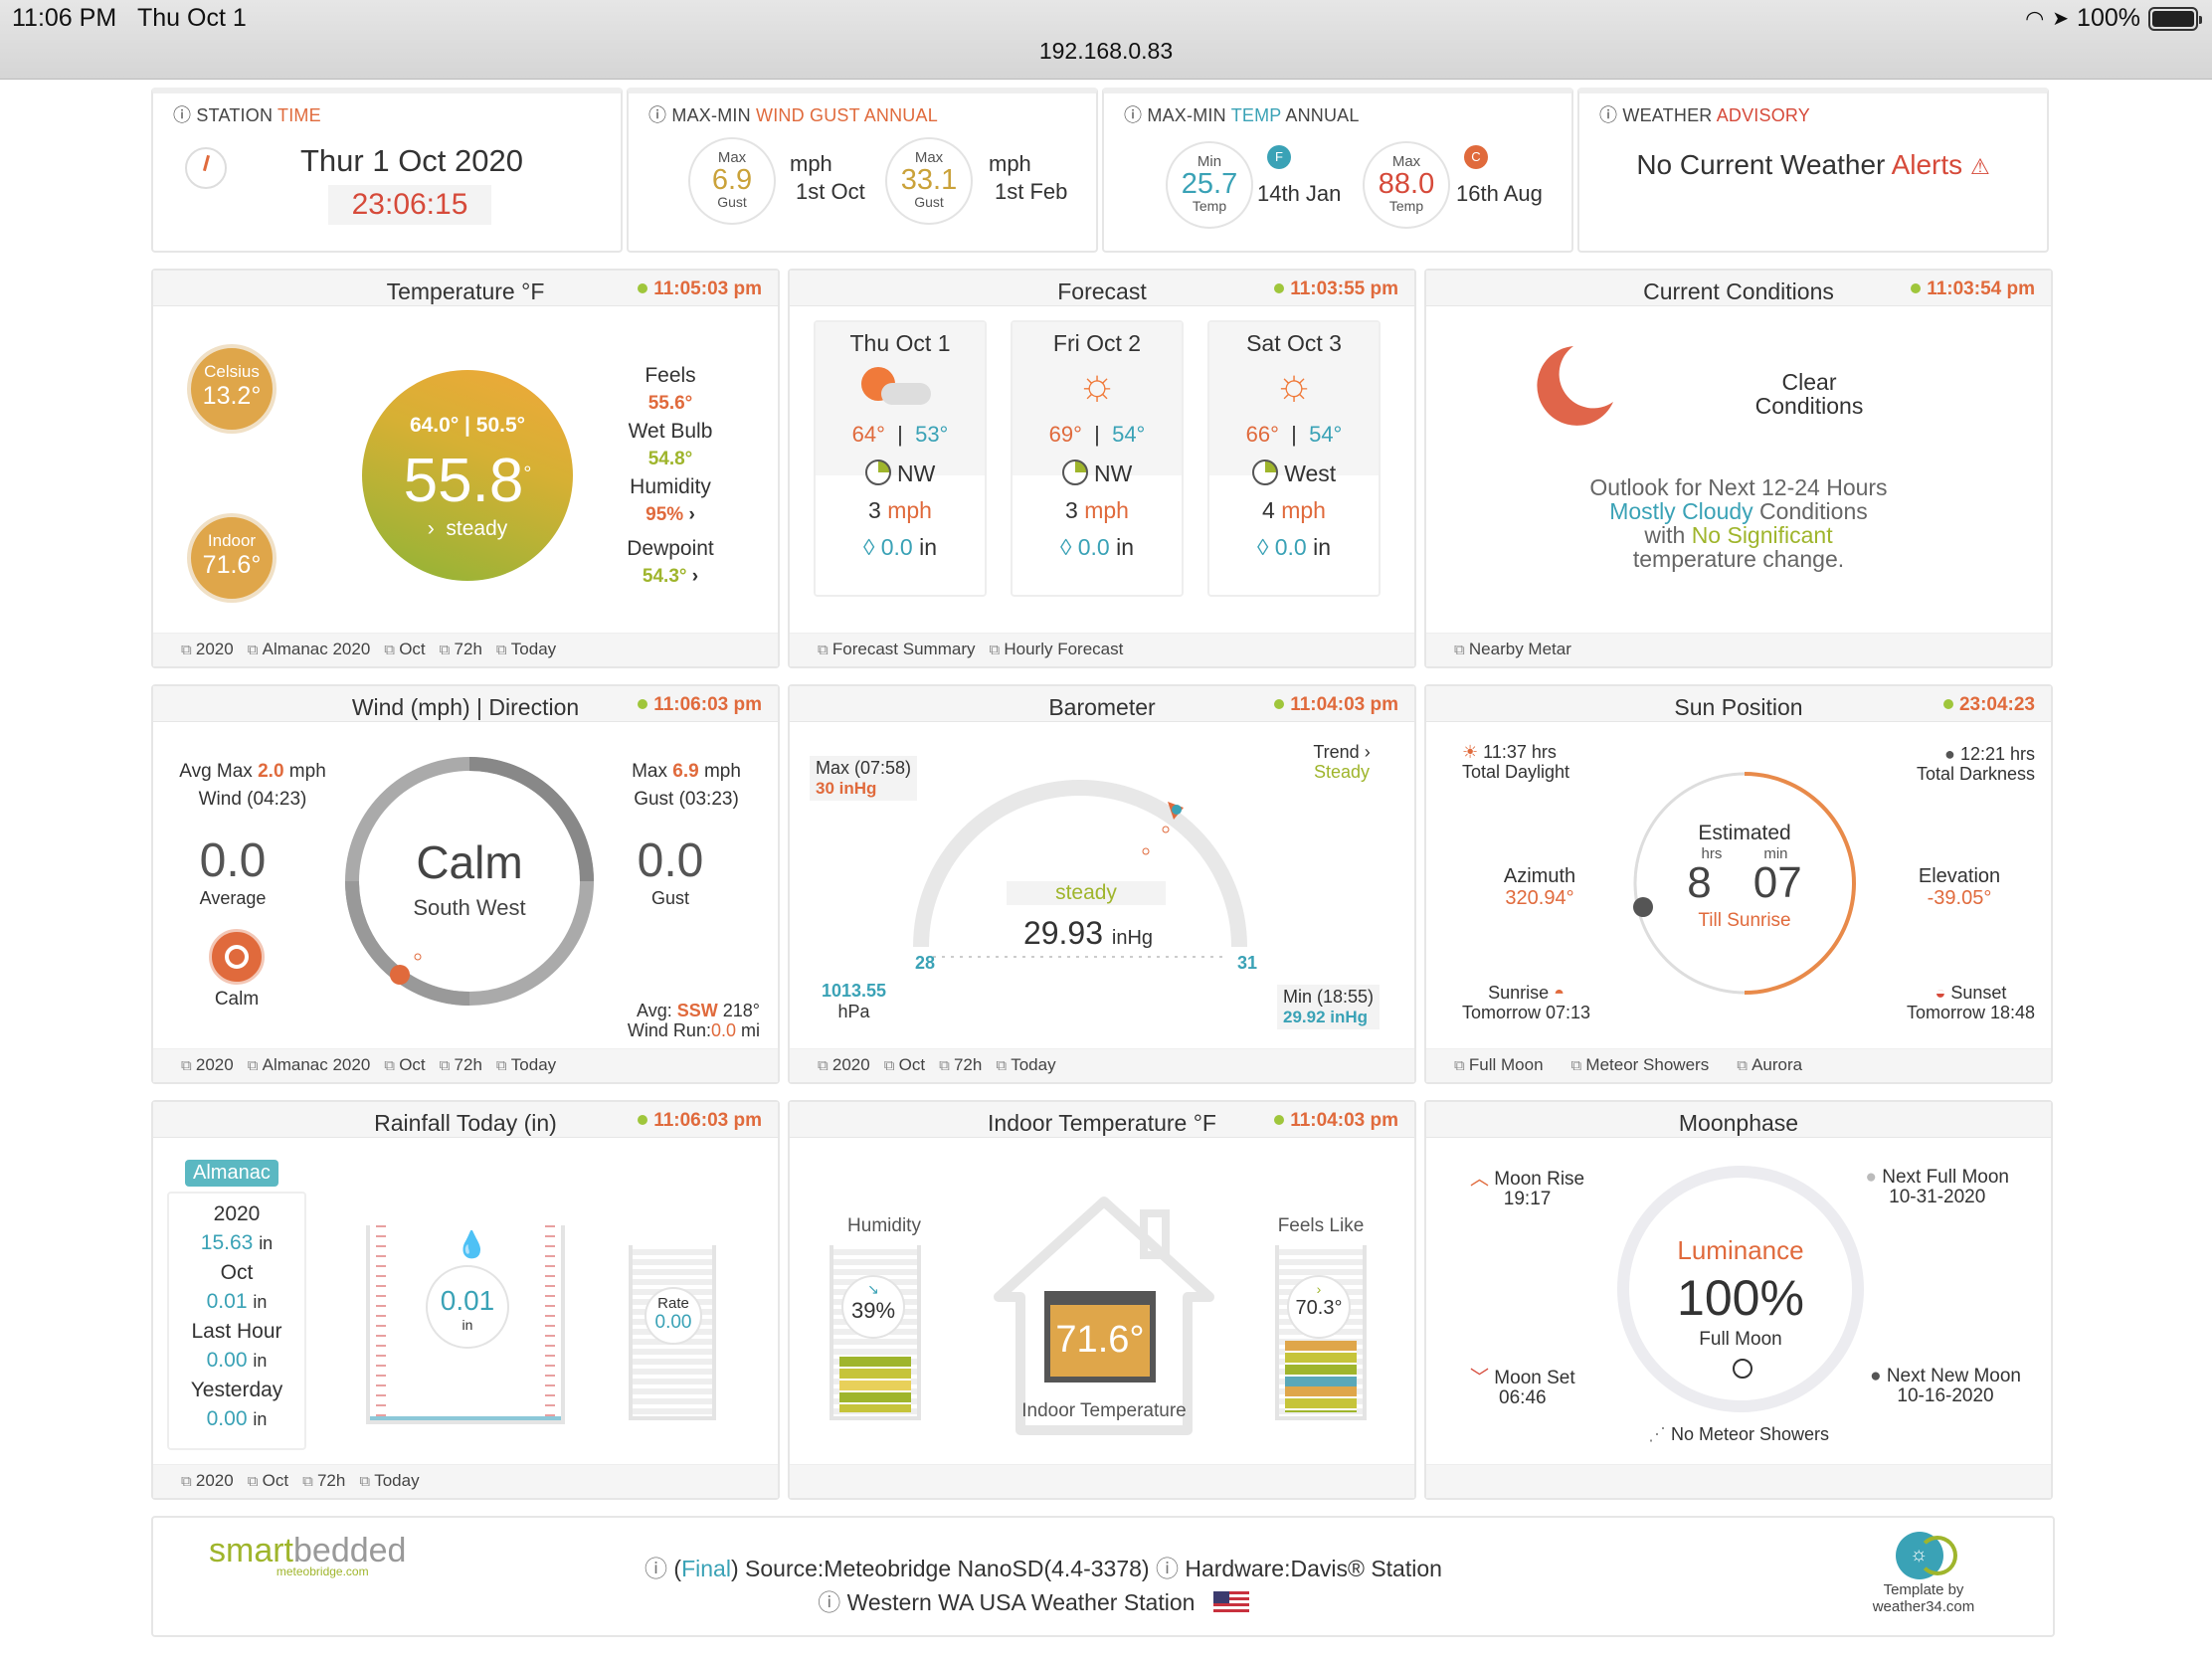 This screenshot has width=2212, height=1659. Describe the element at coordinates (854, 1001) in the screenshot. I see `baro-hpa: 1013.55 hPa` at that location.